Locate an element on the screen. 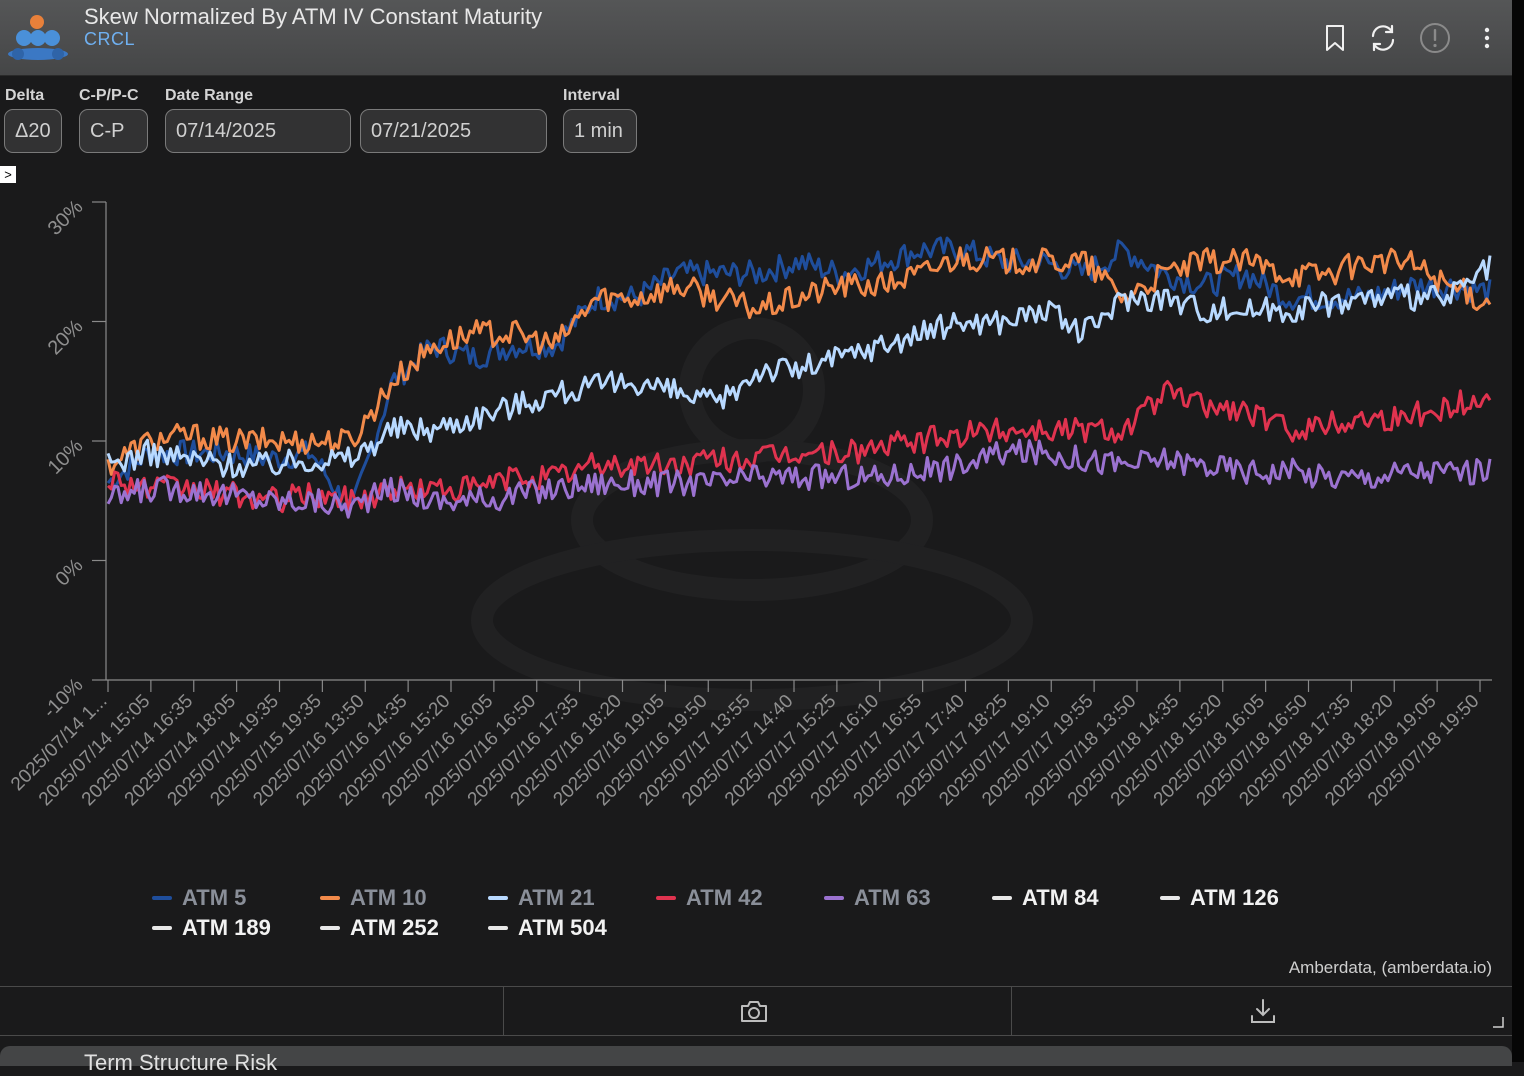 The height and width of the screenshot is (1076, 1524). delta-select: Δ20 is located at coordinates (33, 131).